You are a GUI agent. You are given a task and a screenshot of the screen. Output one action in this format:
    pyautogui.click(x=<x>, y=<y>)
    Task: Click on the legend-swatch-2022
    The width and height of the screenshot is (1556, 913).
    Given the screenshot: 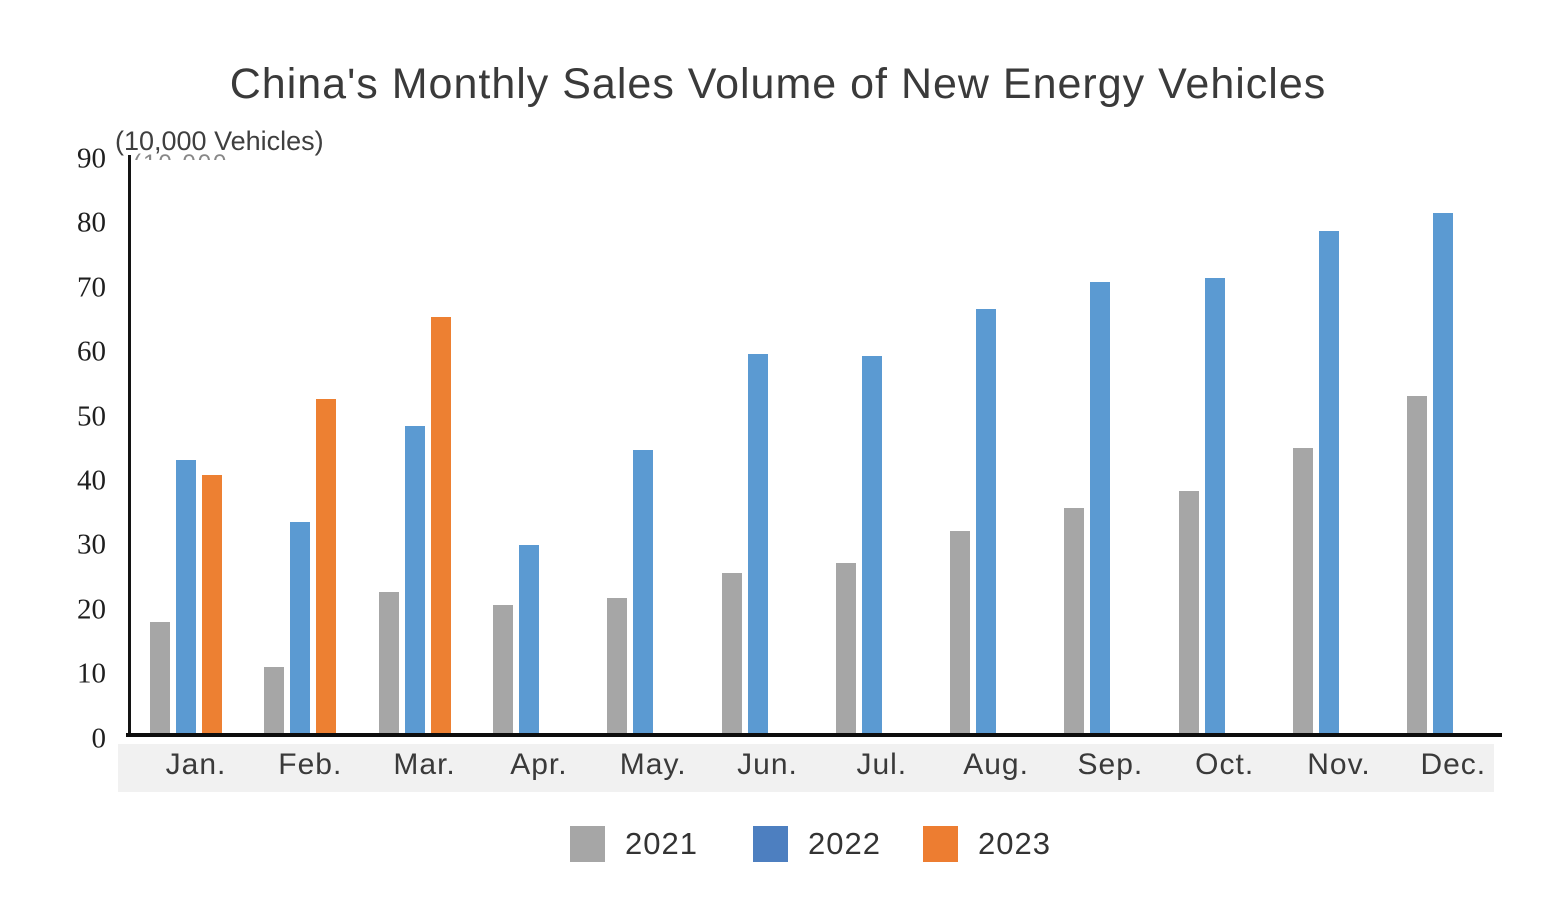 What is the action you would take?
    pyautogui.click(x=770, y=844)
    